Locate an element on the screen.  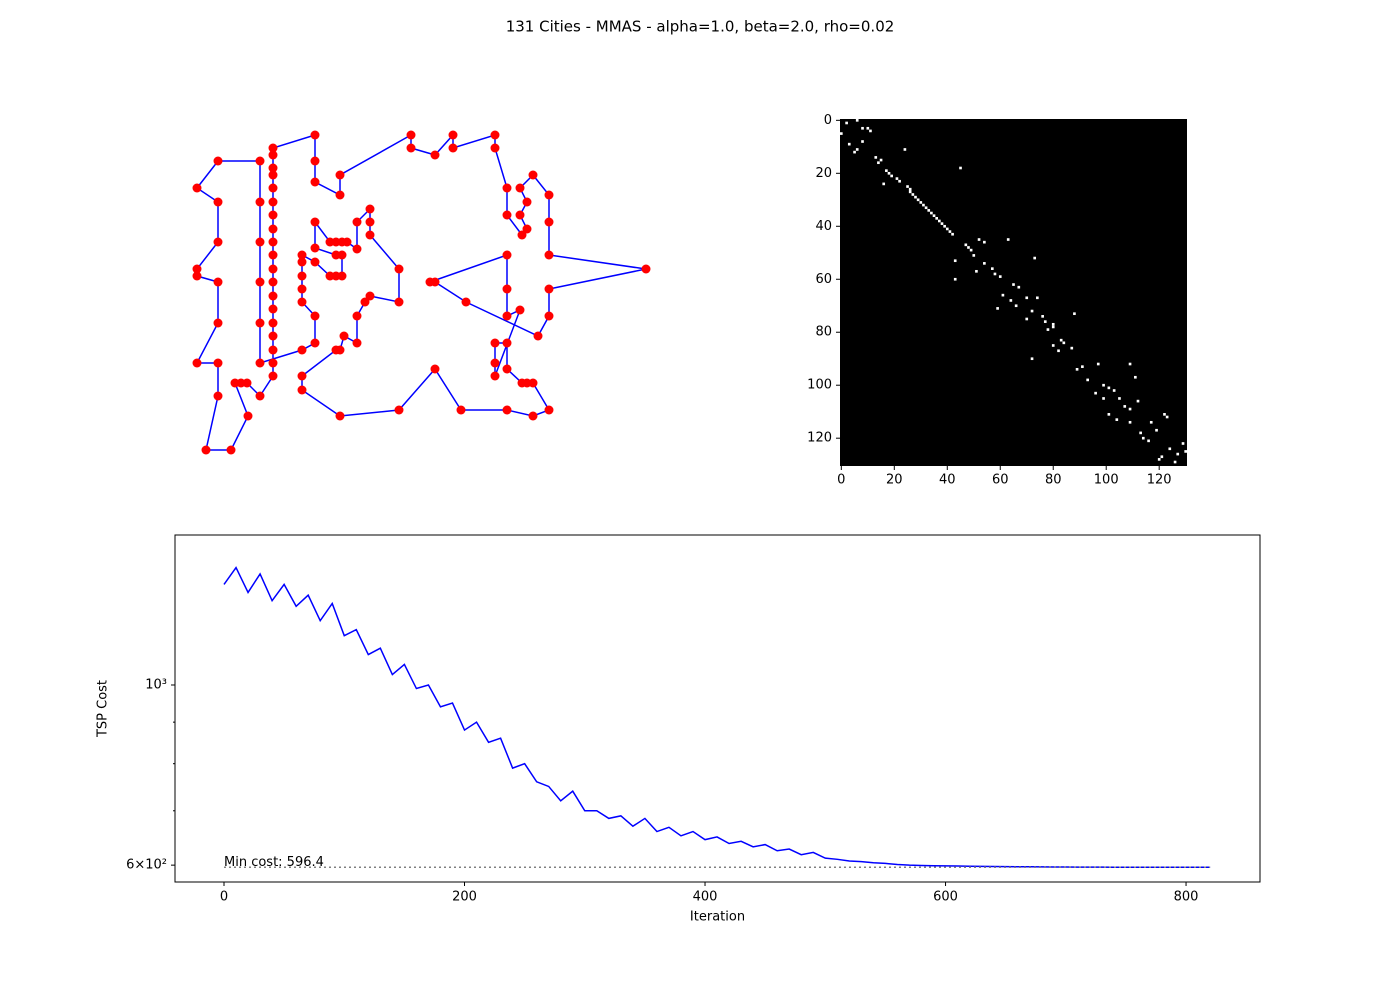
y-axis-label: TSP Cost is located at coordinates (103, 709).